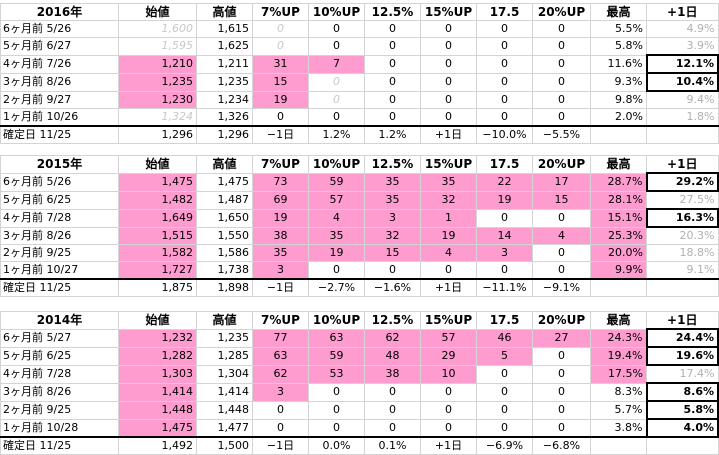 The height and width of the screenshot is (455, 719). What do you see at coordinates (224, 235) in the screenshot?
I see `cell: 1,550` at bounding box center [224, 235].